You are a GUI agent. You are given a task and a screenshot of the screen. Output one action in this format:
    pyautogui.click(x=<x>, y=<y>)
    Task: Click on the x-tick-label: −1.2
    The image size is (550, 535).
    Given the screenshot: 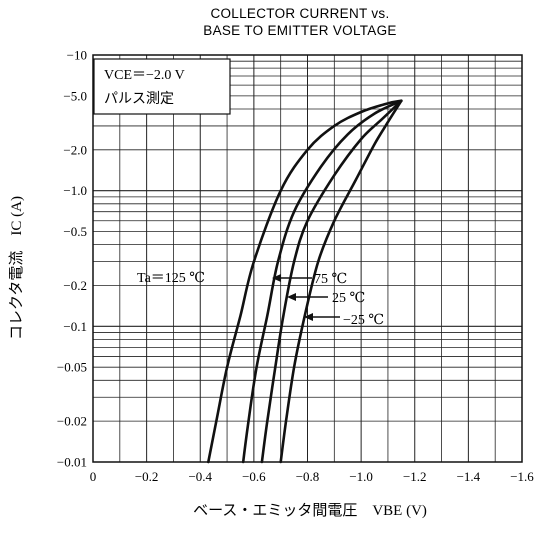 What is the action you would take?
    pyautogui.click(x=415, y=476)
    